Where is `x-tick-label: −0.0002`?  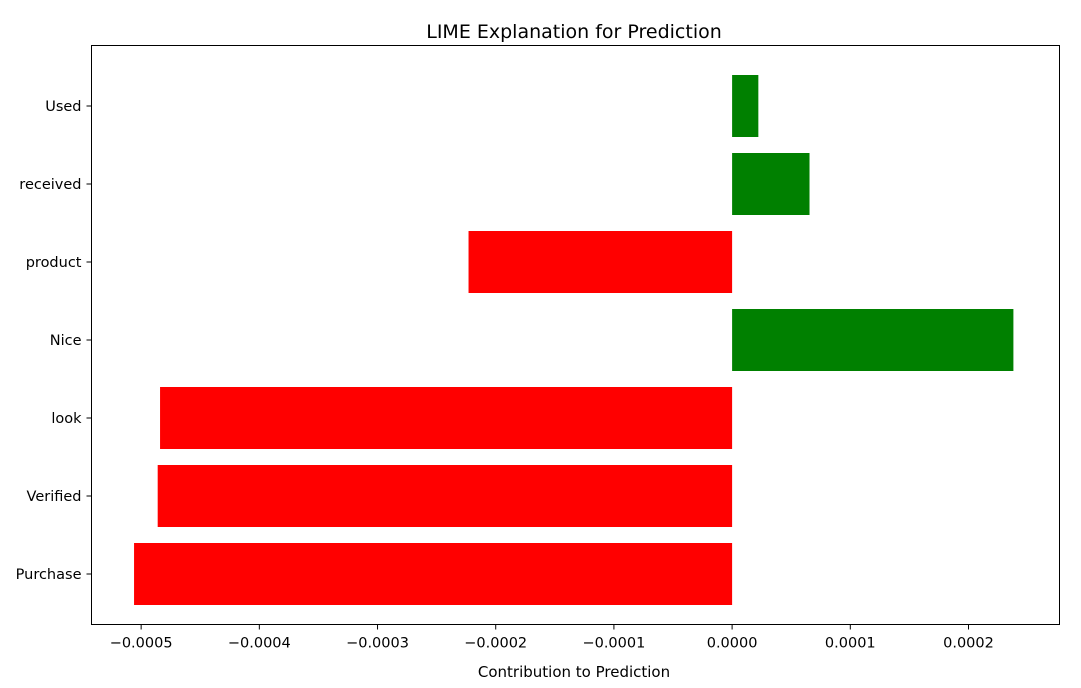 x-tick-label: −0.0002 is located at coordinates (495, 644).